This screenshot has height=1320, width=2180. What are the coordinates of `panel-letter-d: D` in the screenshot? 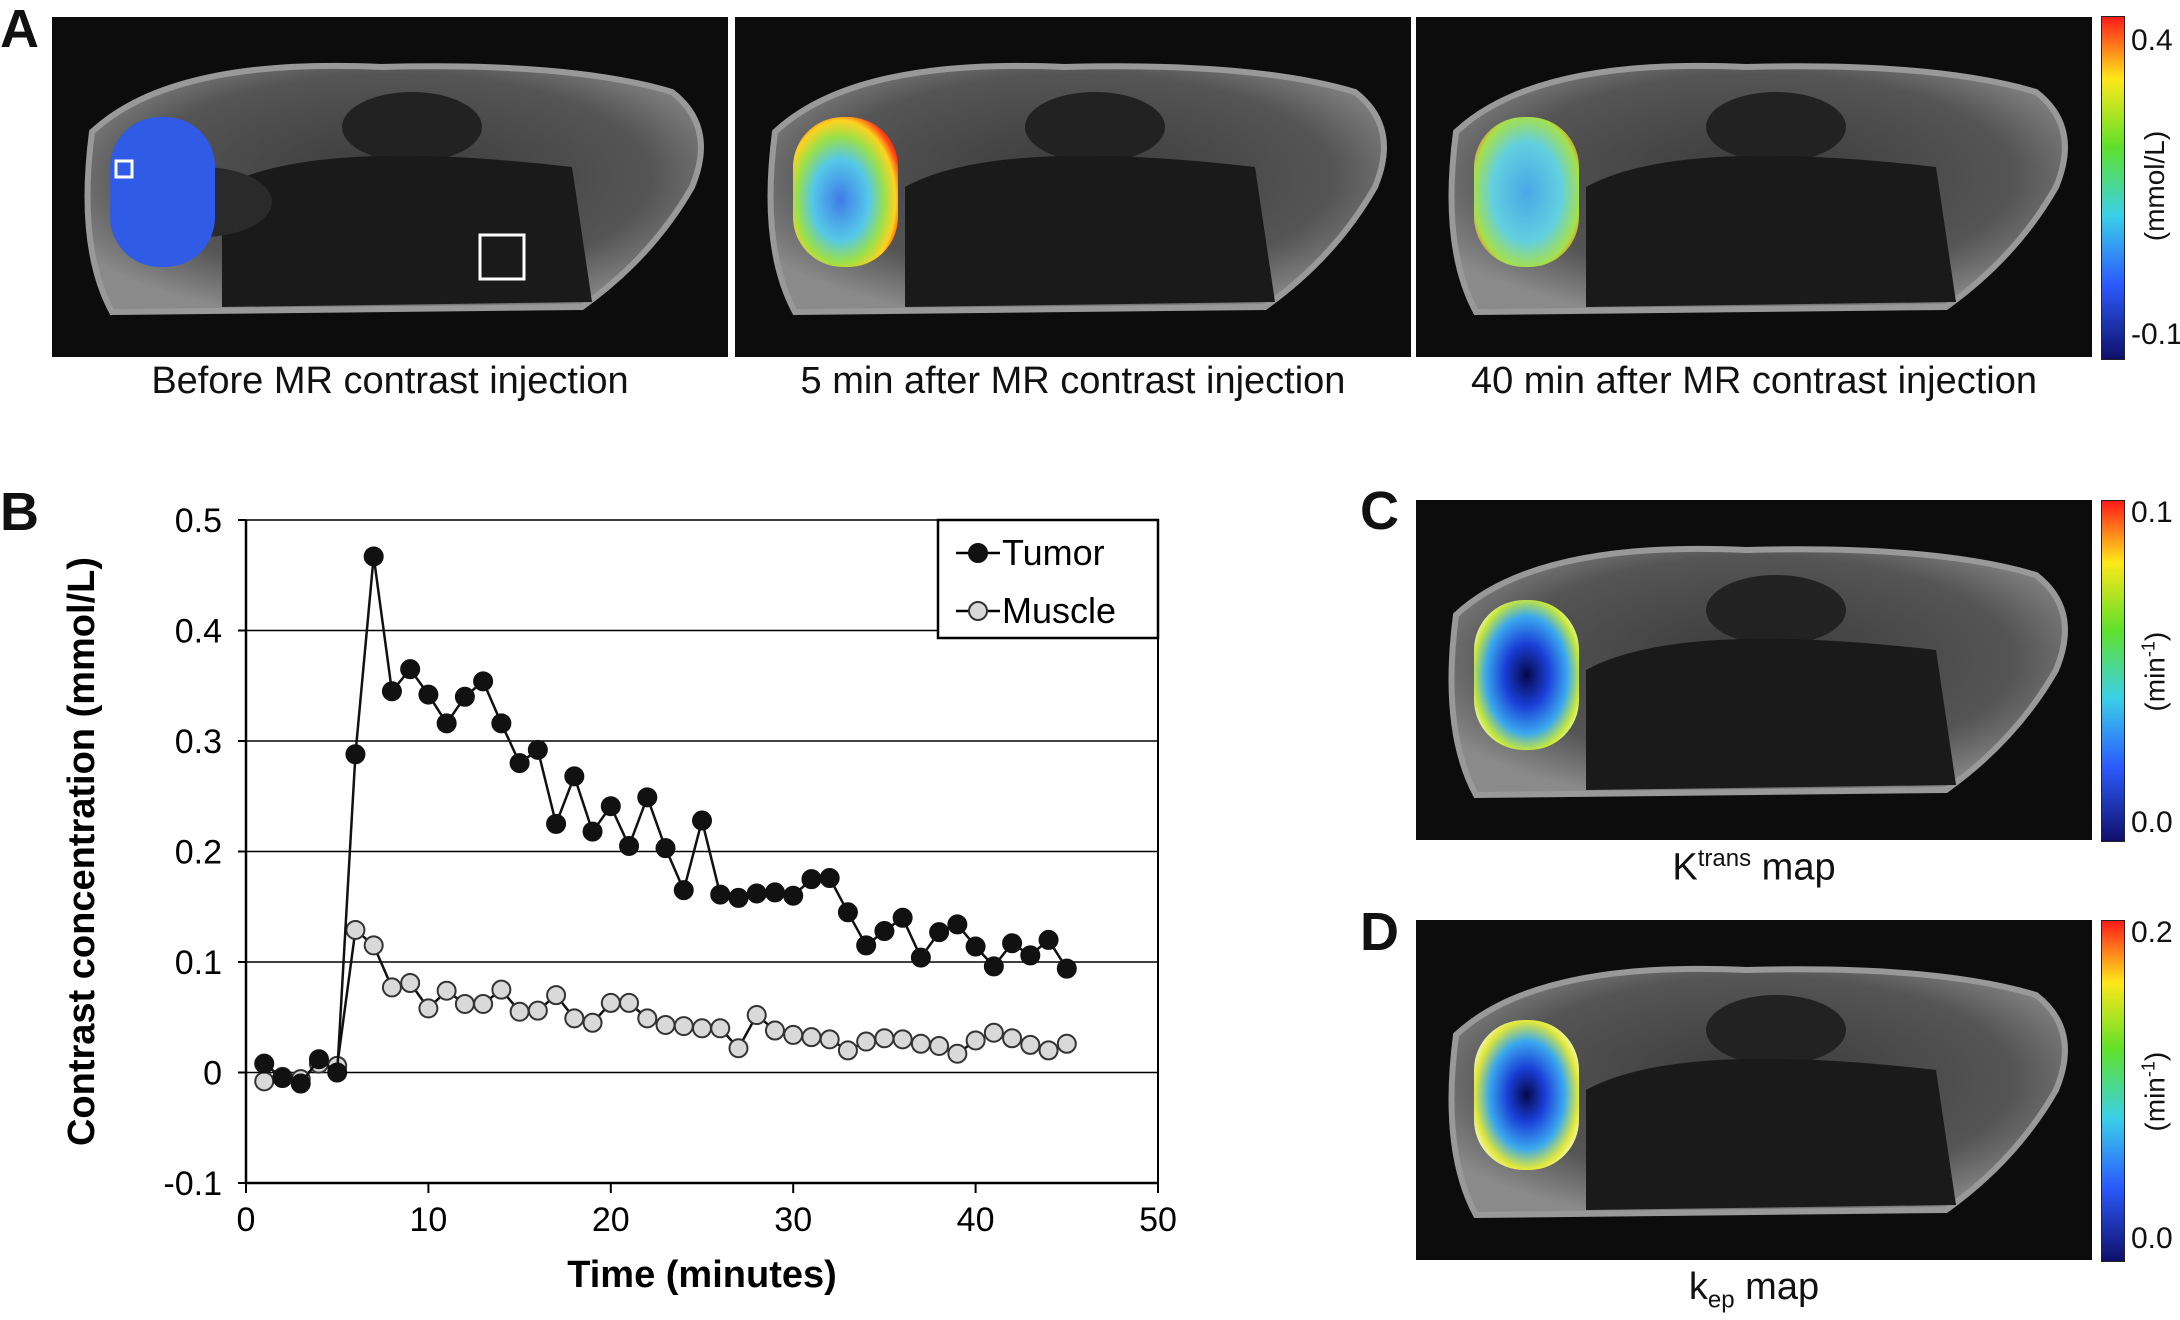 It's located at (1379, 932).